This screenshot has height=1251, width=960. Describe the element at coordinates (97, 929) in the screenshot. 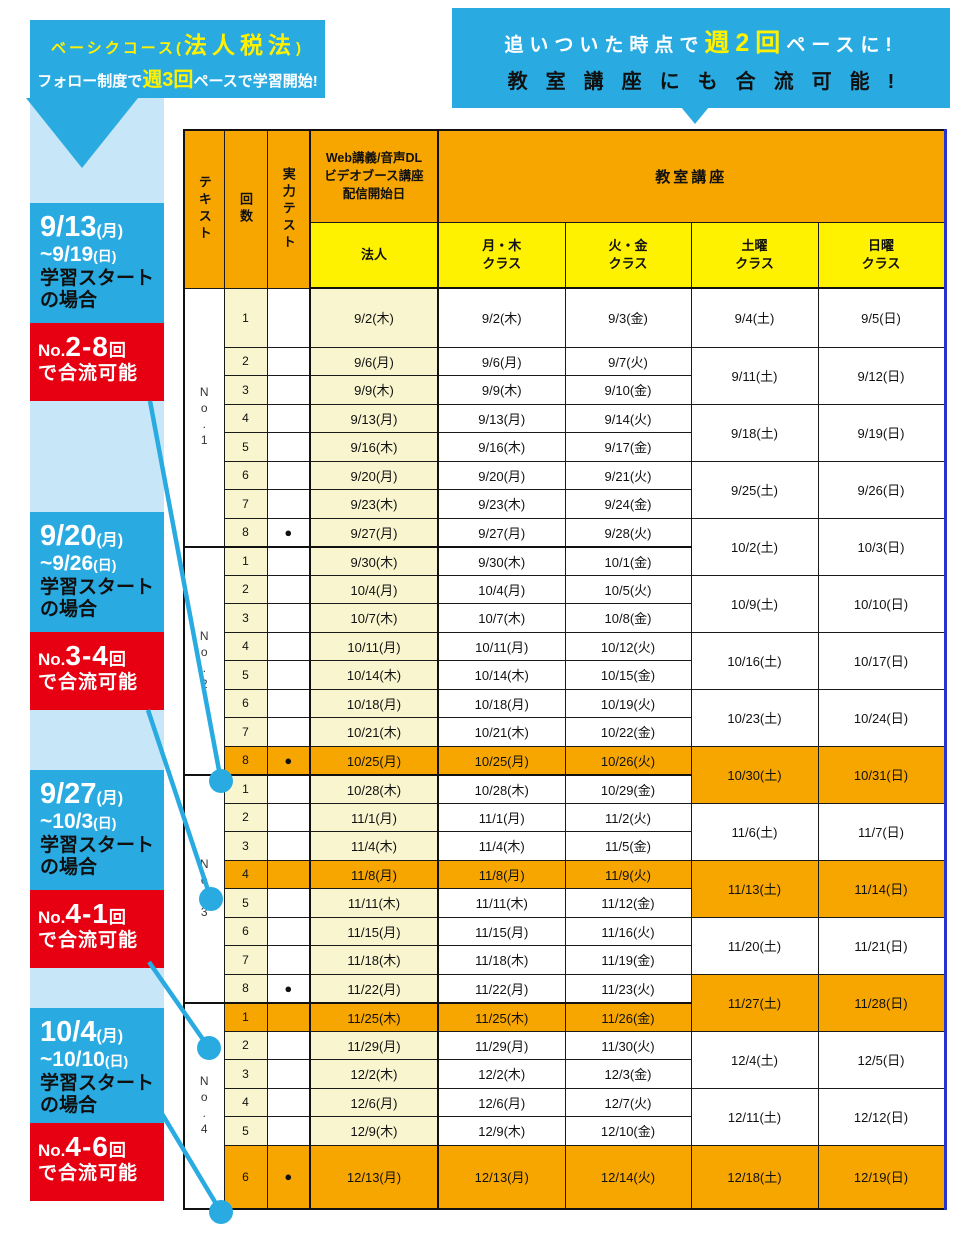

I see `join-info-block-3: No.4-1回 で合流可能` at that location.